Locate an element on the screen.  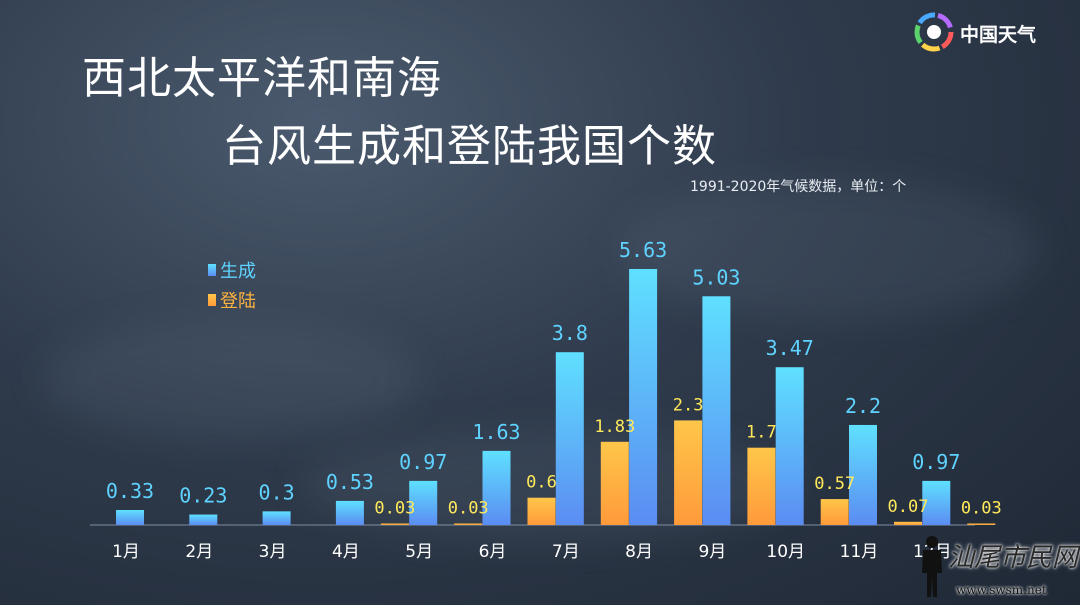
data-label-landed-4: 0.03 is located at coordinates (394, 509).